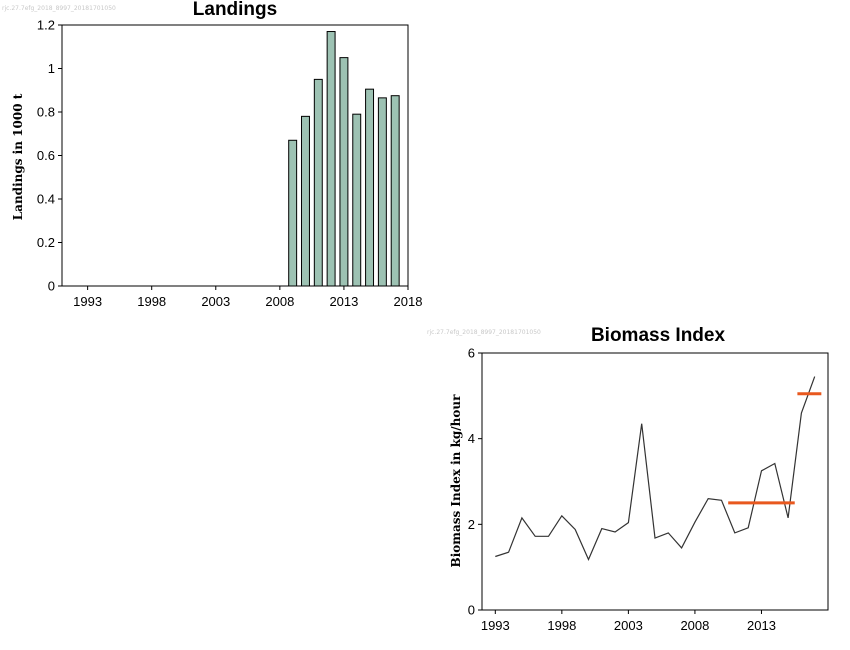 The width and height of the screenshot is (850, 650). What do you see at coordinates (658, 335) in the screenshot?
I see `biomass-title: Biomass Index` at bounding box center [658, 335].